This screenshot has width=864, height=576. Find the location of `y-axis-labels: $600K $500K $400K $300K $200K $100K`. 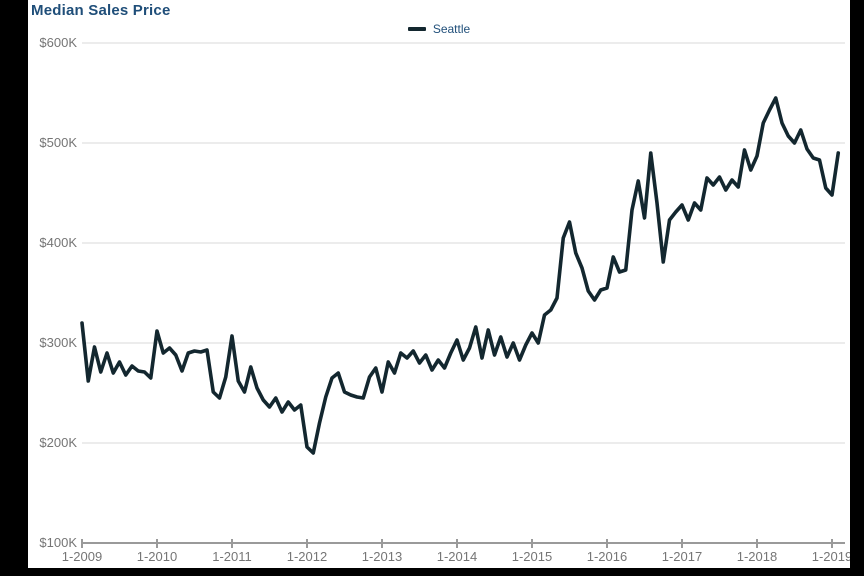

y-axis-labels: $600K $500K $400K $300K $200K $100K is located at coordinates (58, 292).